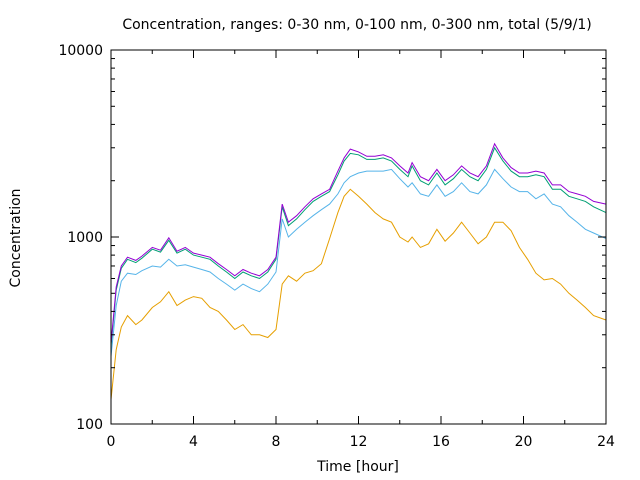  Describe the element at coordinates (111, 442) in the screenshot. I see `x-tick-label: 0` at that location.